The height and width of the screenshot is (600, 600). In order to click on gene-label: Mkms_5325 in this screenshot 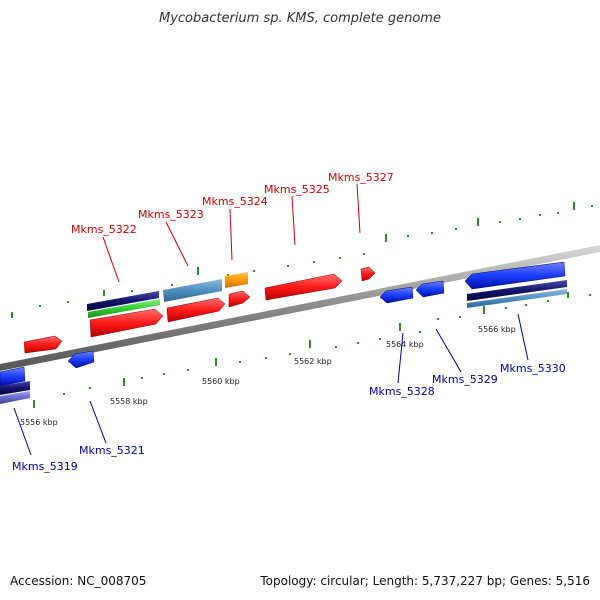, I will do `click(297, 189)`.